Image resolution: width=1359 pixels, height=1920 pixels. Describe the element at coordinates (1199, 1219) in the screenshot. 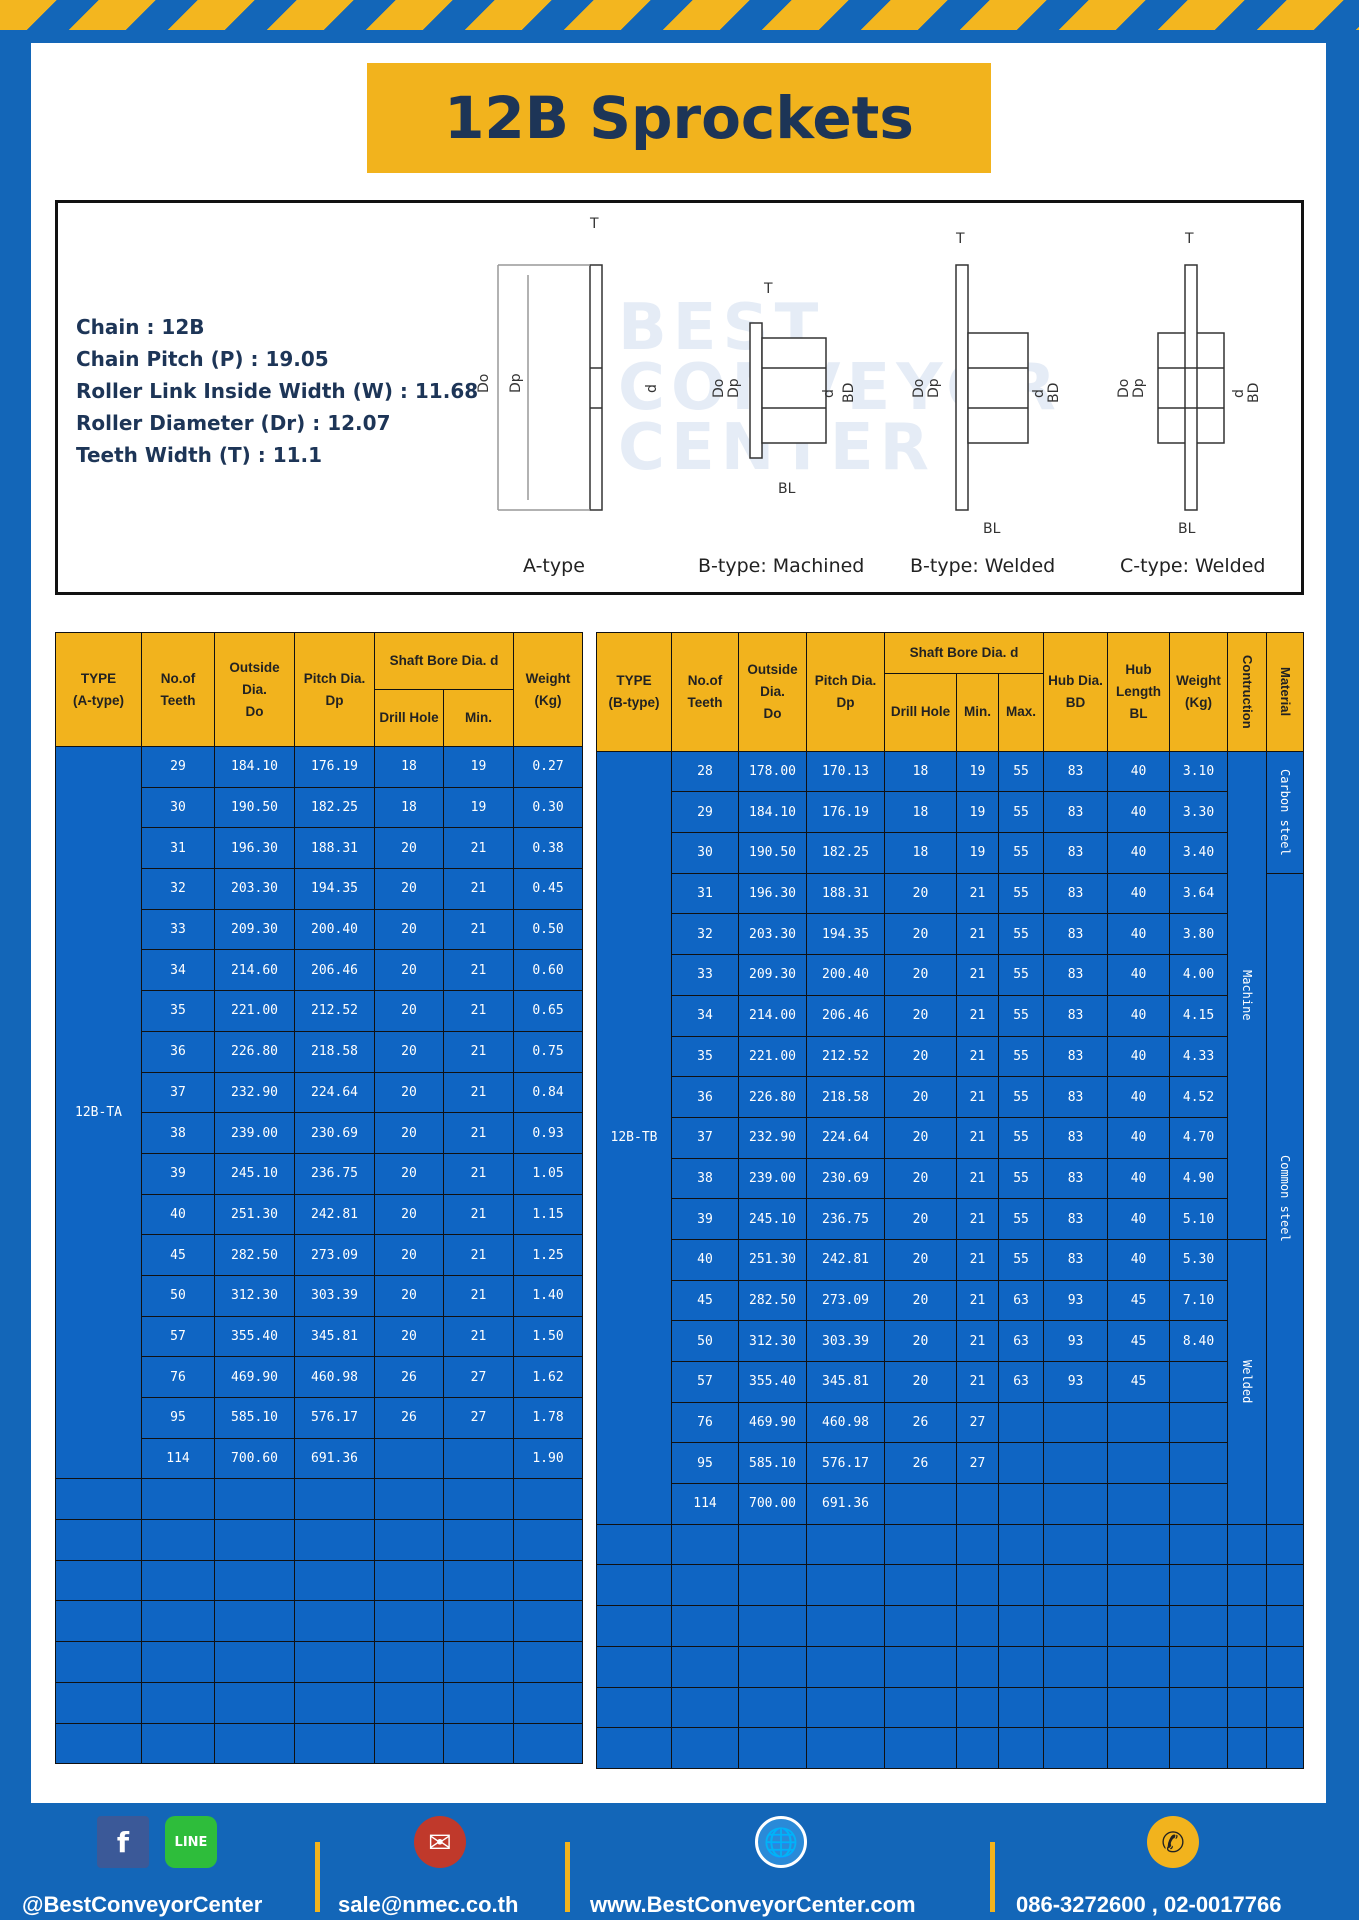

I see `weight-cell: 5.10` at that location.